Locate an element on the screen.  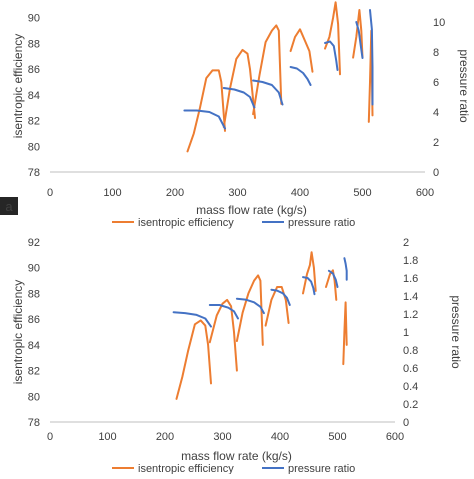
panel-label-box is located at coordinates (9, 206).